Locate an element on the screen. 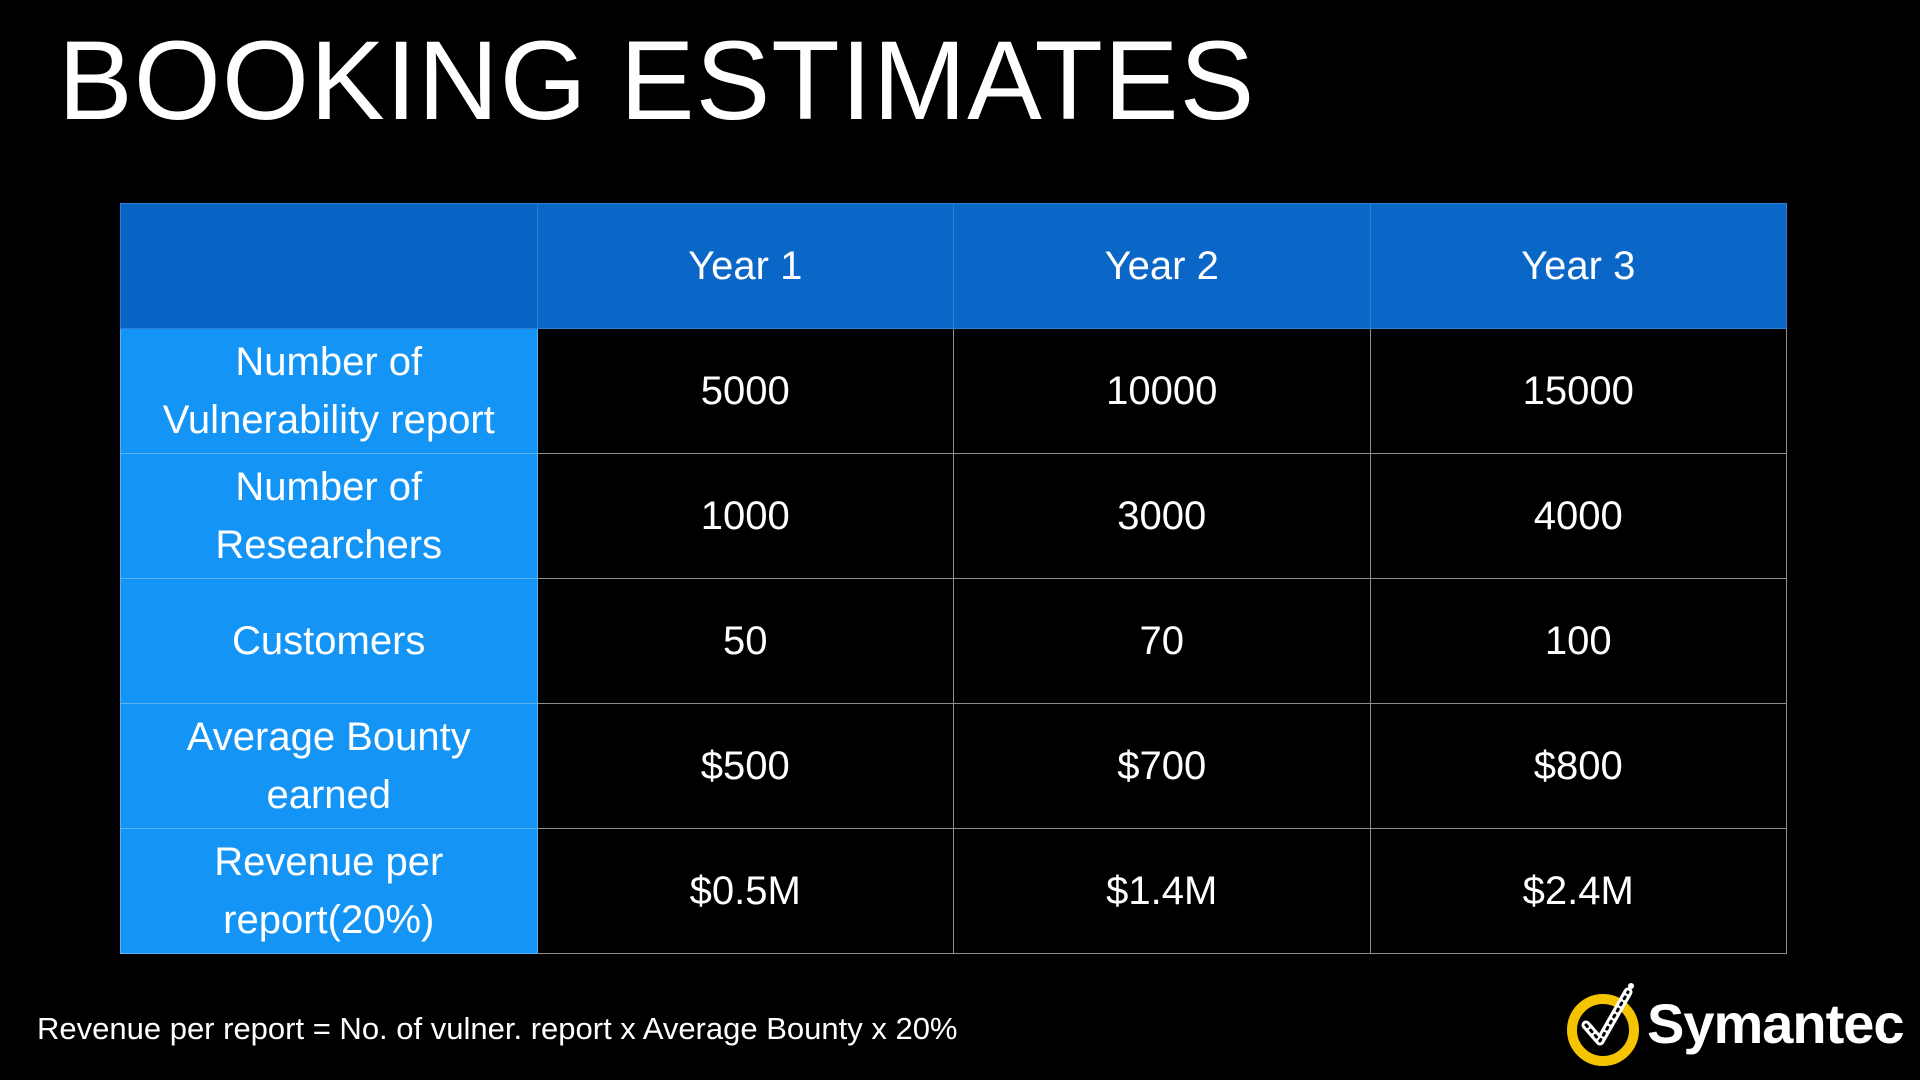 This screenshot has width=1920, height=1080. table-cell: $1.4M is located at coordinates (1162, 891).